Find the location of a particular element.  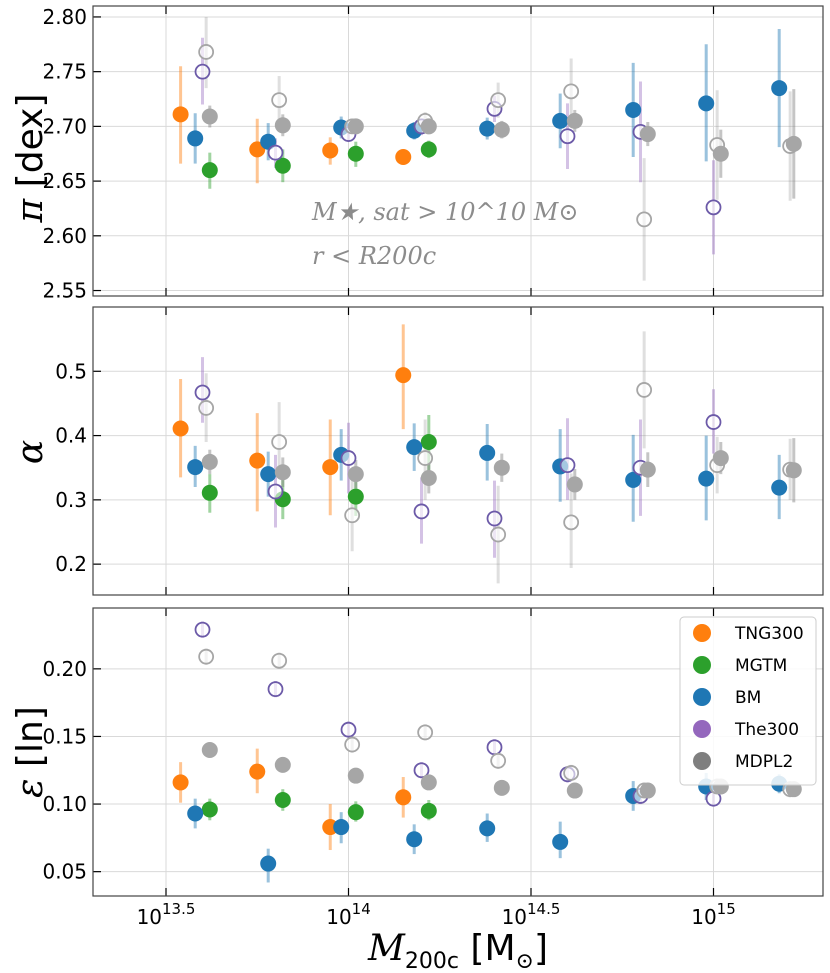

x-axis-label-units-close: ] is located at coordinates (541, 948).